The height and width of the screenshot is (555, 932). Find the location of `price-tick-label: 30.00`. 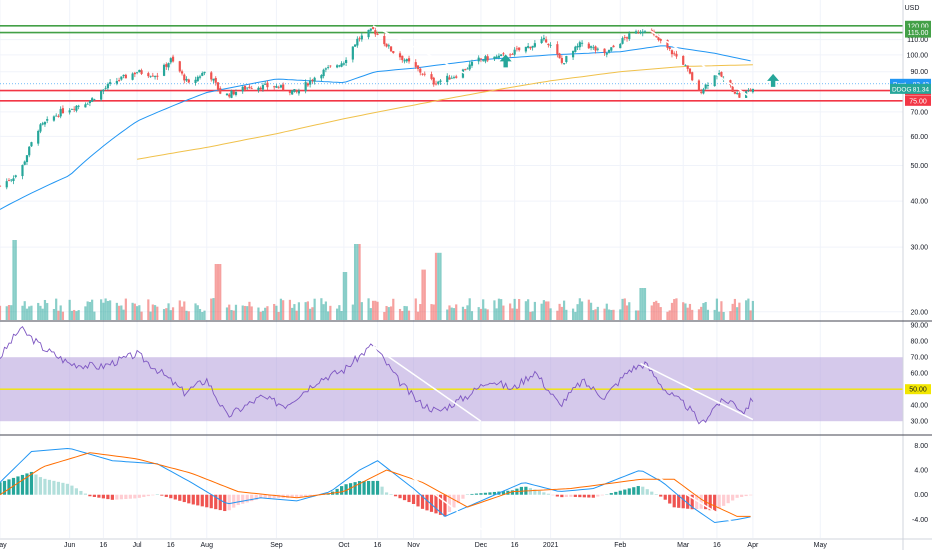

price-tick-label: 30.00 is located at coordinates (919, 248).